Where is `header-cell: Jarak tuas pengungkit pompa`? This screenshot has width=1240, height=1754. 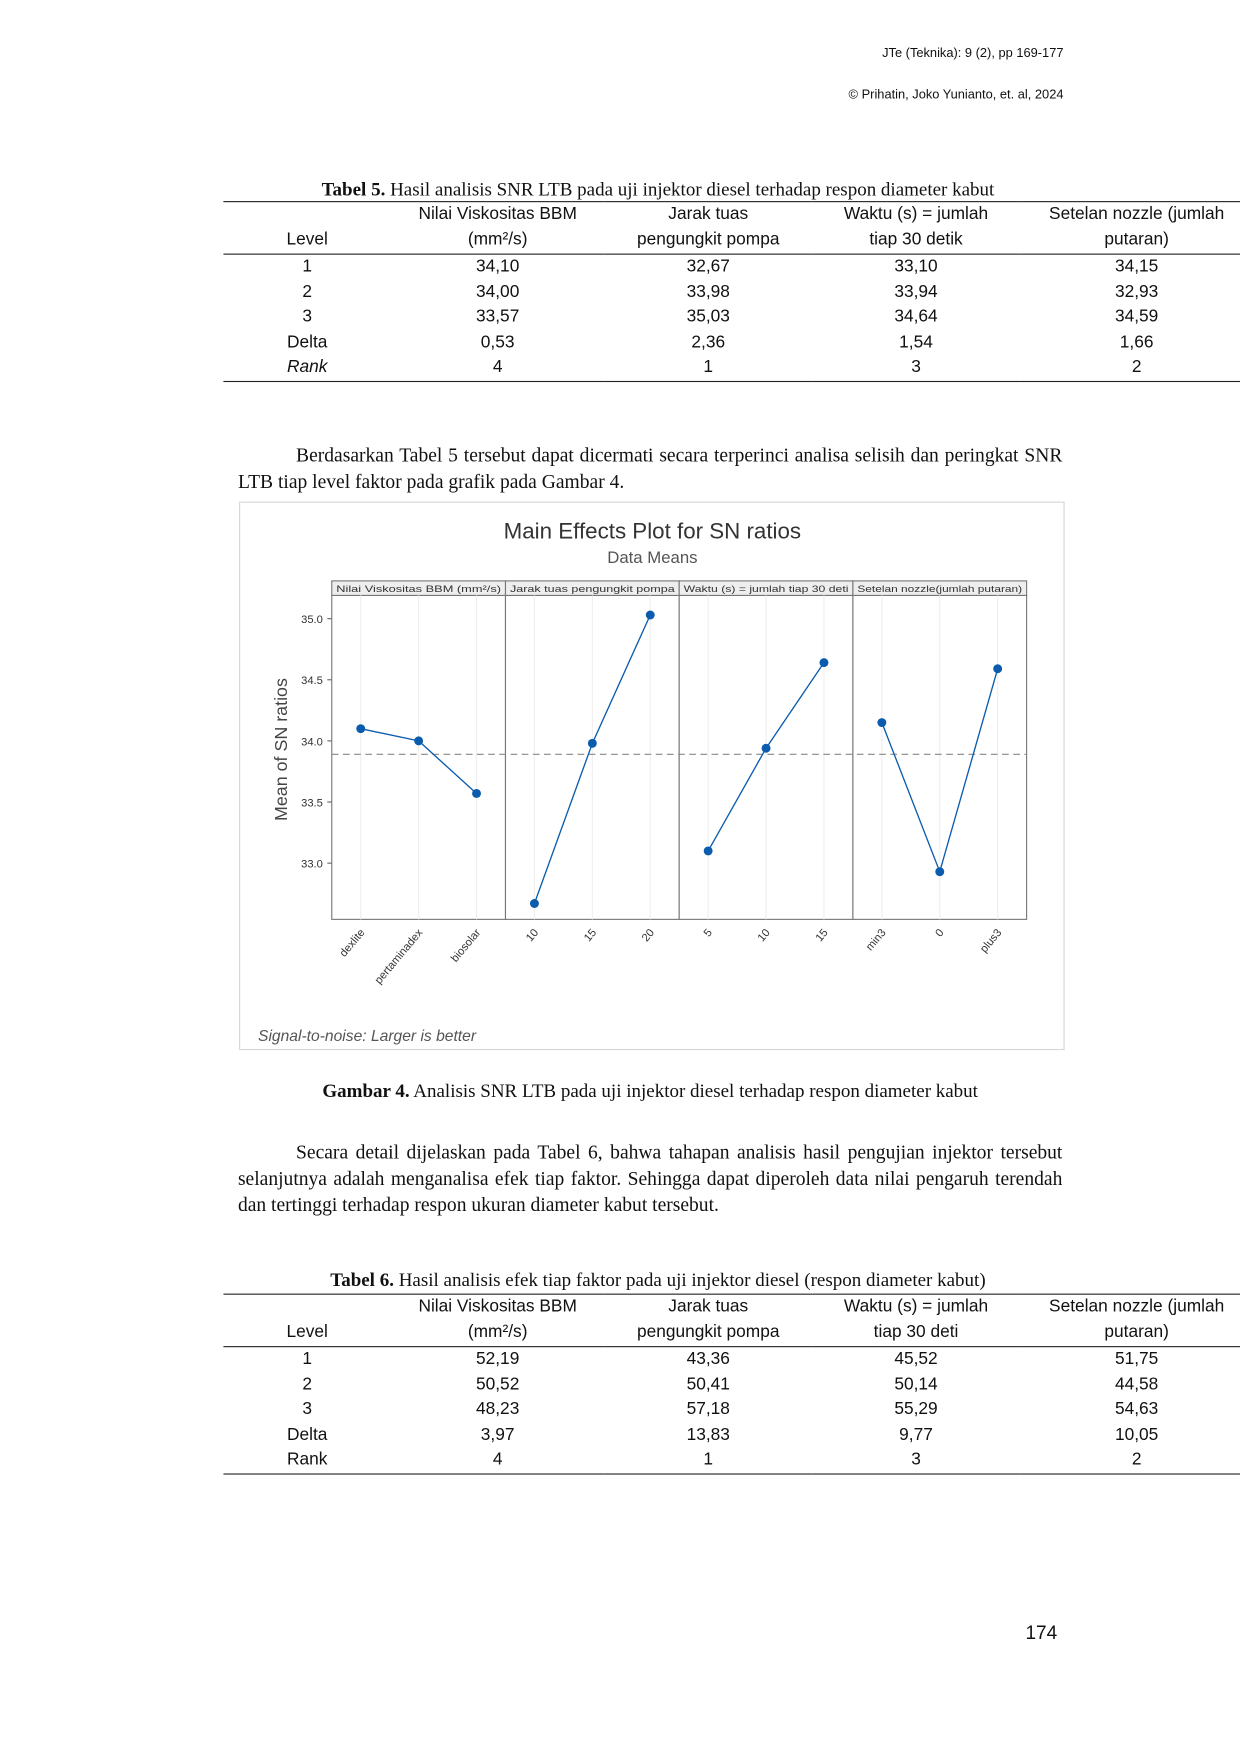
header-cell: Jarak tuas pengungkit pompa is located at coordinates (708, 228).